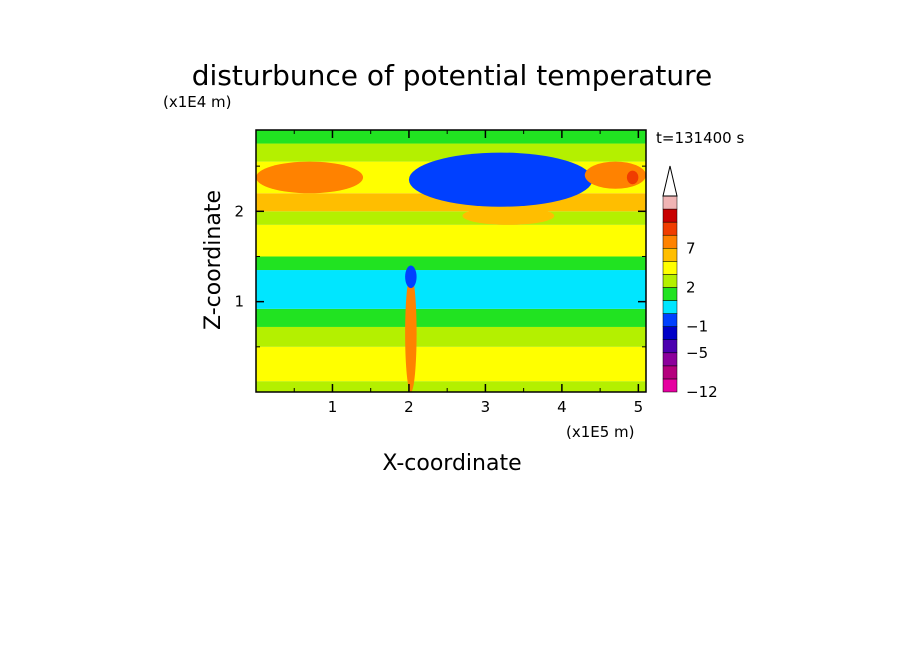 Image resolution: width=904 pixels, height=658 pixels. What do you see at coordinates (700, 138) in the screenshot?
I see `time-label: t=131400 s` at bounding box center [700, 138].